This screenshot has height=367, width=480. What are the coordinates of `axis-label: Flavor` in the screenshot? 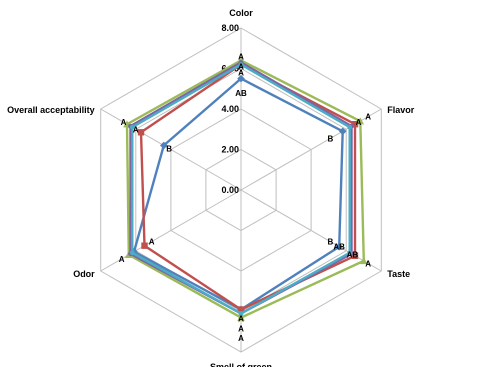 It's located at (401, 110).